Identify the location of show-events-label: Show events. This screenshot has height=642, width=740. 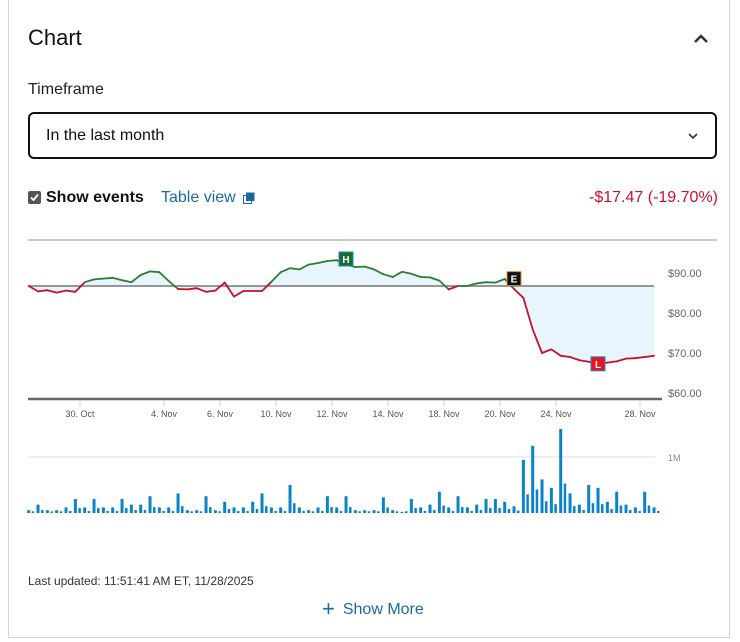
(95, 197).